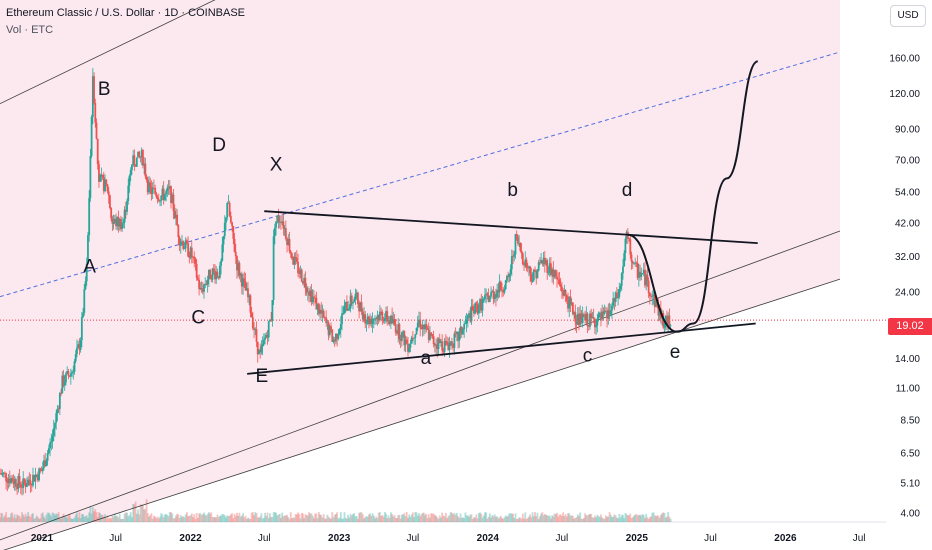 The image size is (932, 550). Describe the element at coordinates (501, 348) in the screenshot. I see `triangle-lower-trendline` at that location.